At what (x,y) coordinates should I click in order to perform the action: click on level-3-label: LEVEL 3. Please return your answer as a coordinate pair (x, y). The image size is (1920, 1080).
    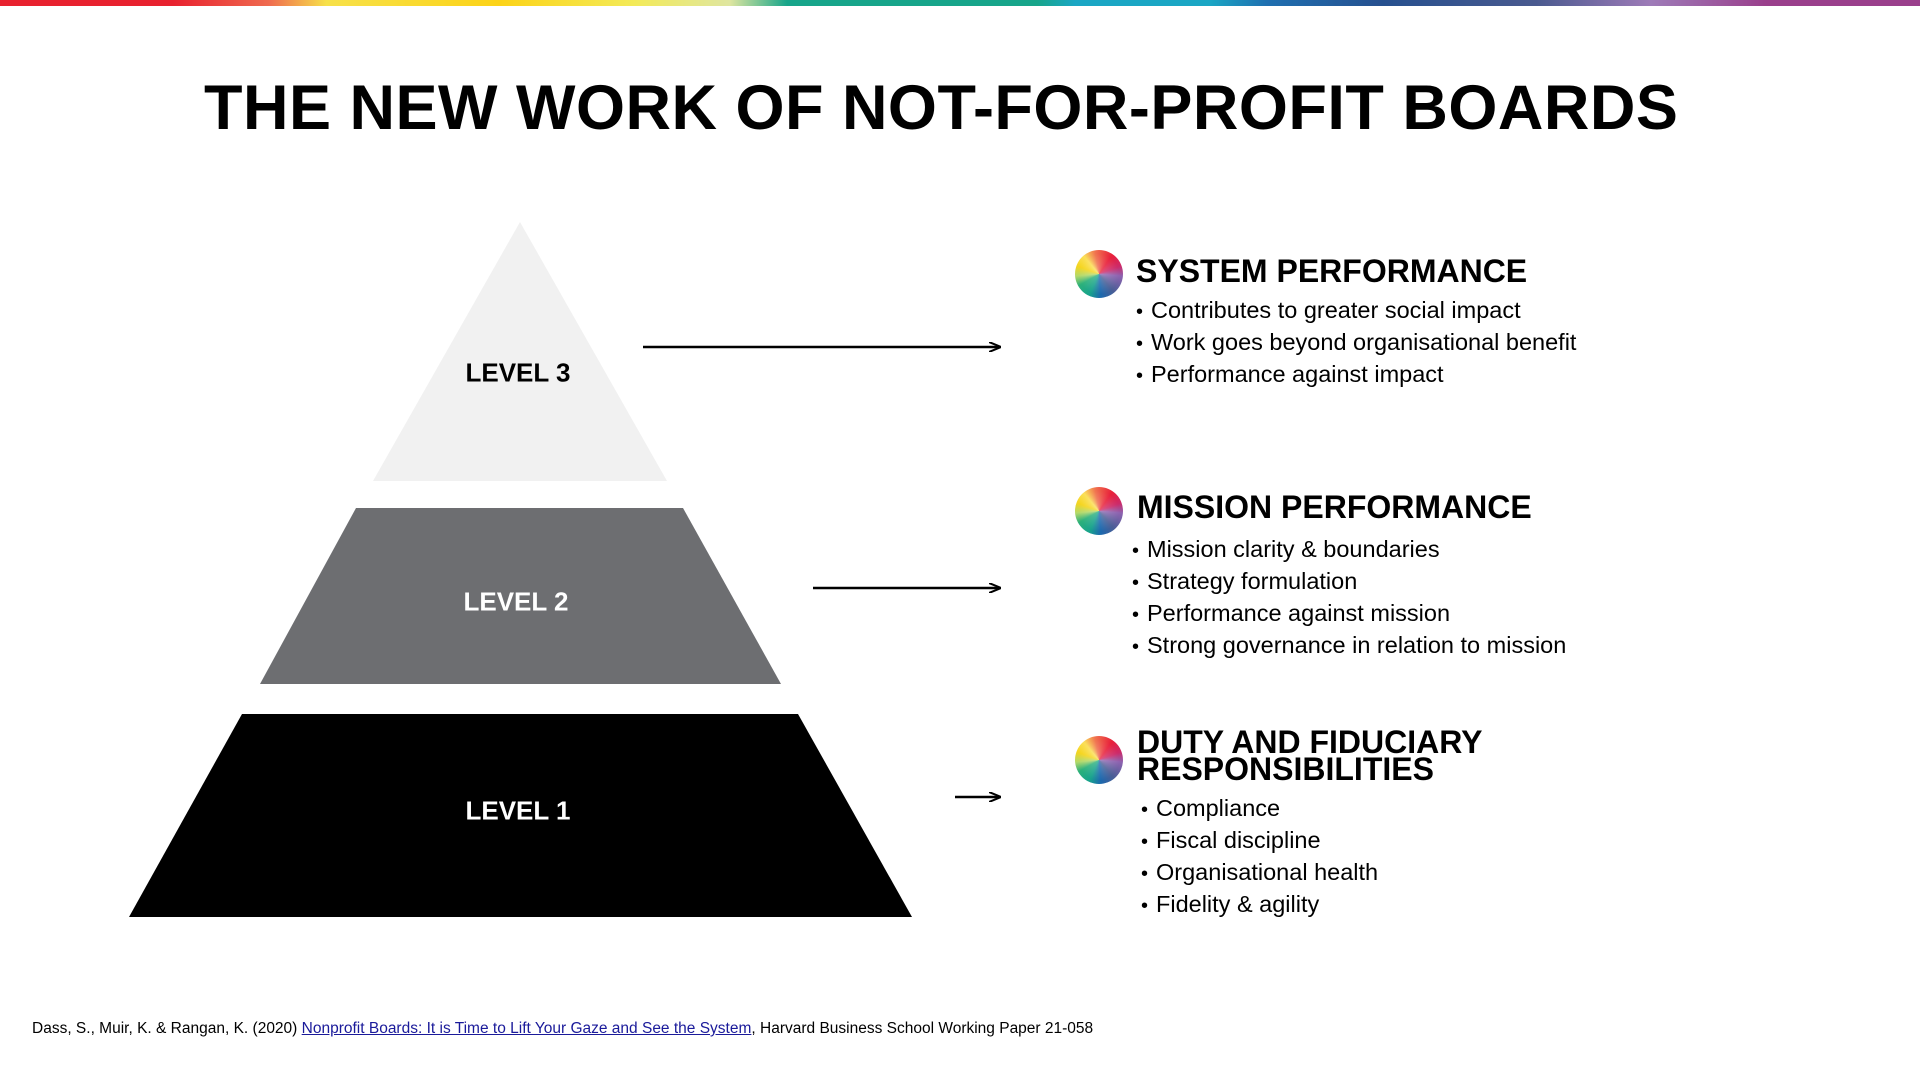
    Looking at the image, I should click on (518, 372).